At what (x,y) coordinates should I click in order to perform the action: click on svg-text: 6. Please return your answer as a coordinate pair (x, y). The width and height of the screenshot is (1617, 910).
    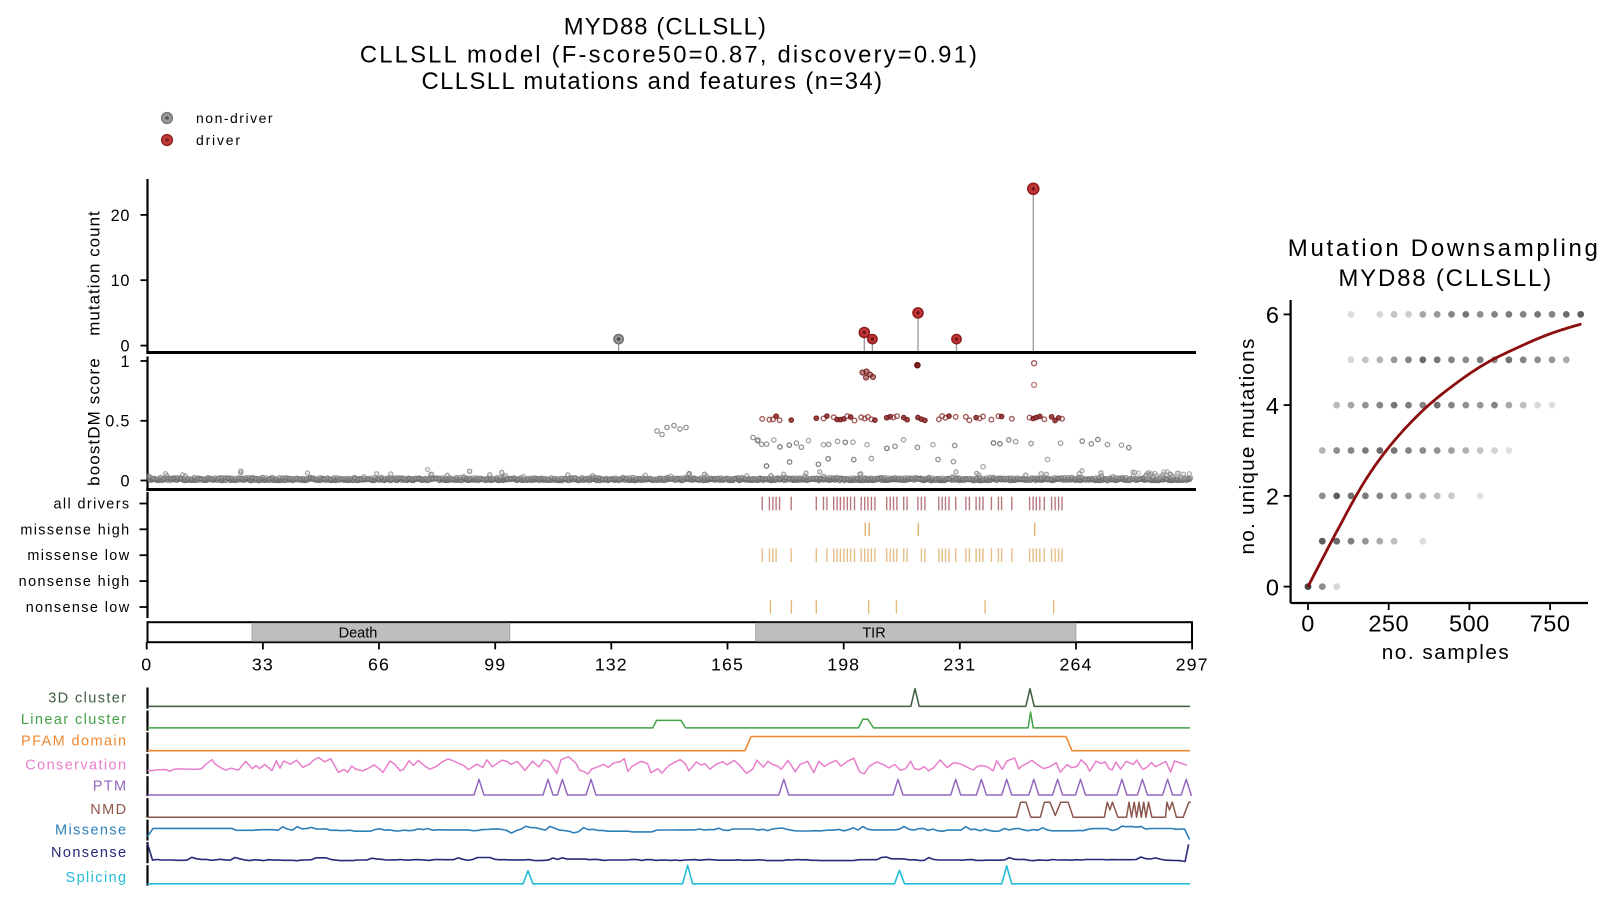
    Looking at the image, I should click on (1272, 315).